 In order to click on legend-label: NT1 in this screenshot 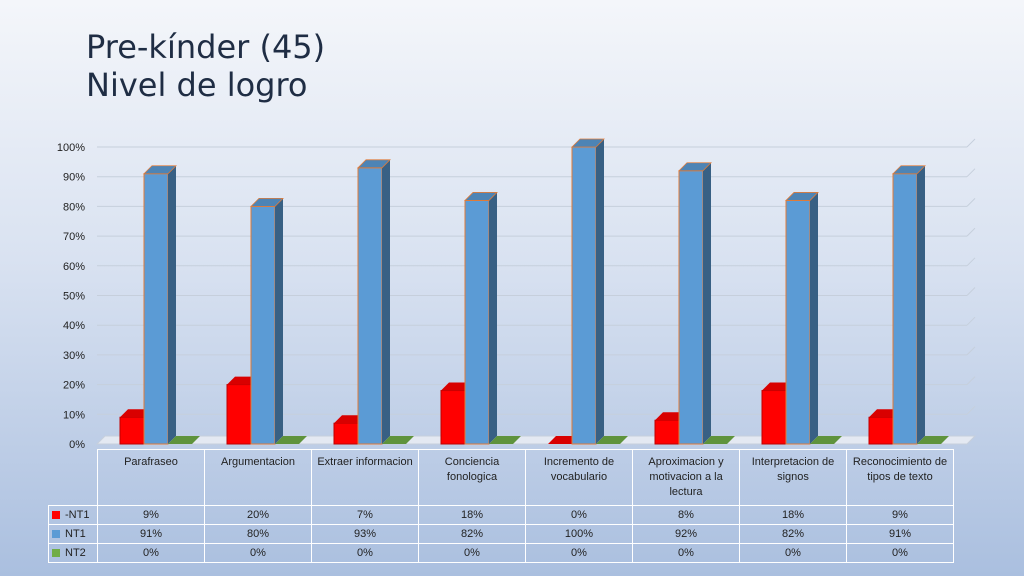, I will do `click(75, 534)`.